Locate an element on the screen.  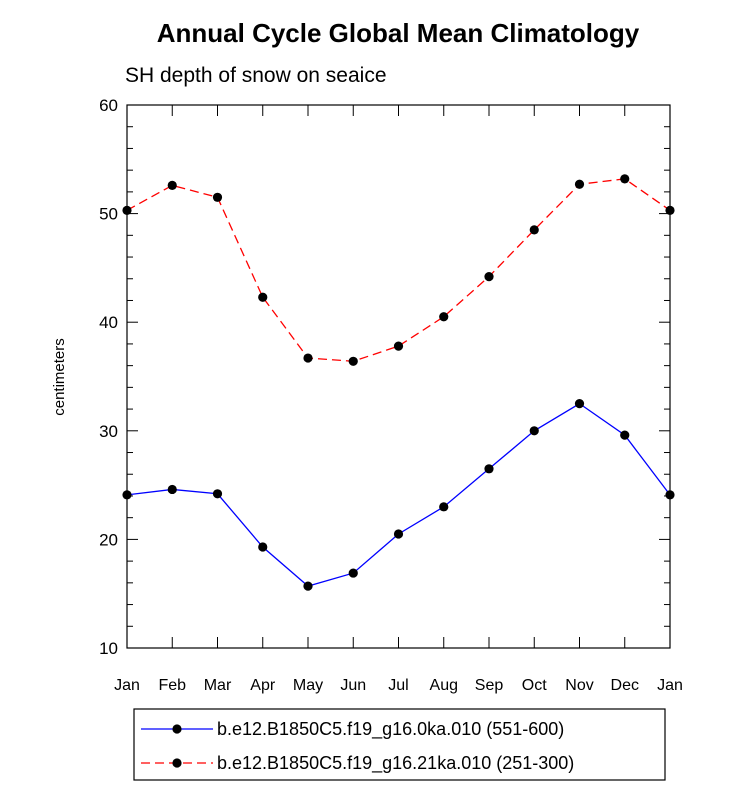
legend-box is located at coordinates (399, 744).